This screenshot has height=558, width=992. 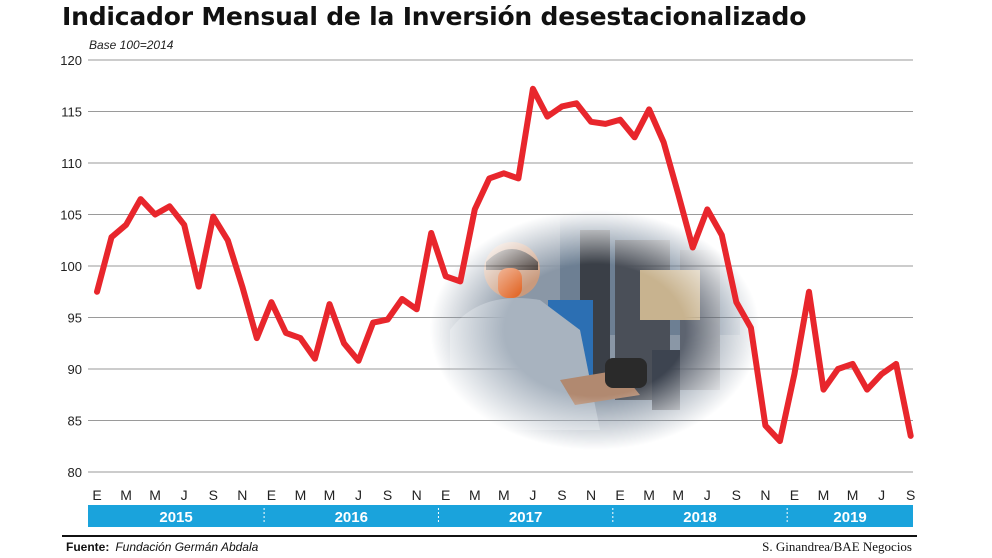 I want to click on y-tick-label: 100, so click(x=71, y=266).